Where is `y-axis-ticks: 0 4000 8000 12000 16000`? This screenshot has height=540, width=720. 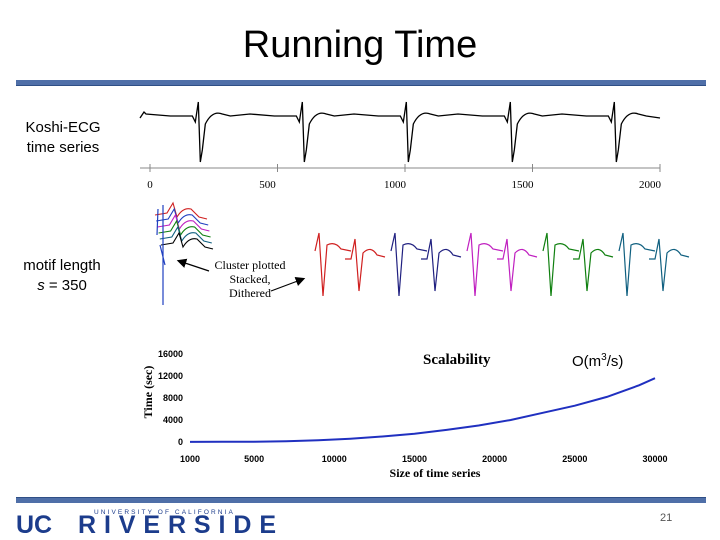
y-axis-ticks: 0 4000 8000 12000 16000 is located at coordinates (170, 398).